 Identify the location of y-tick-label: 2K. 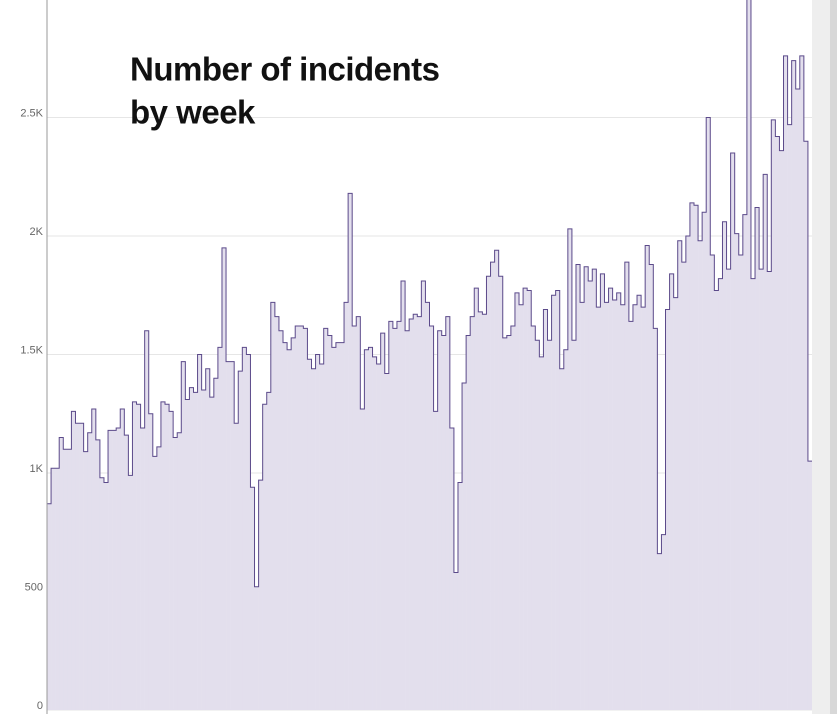
(37, 232).